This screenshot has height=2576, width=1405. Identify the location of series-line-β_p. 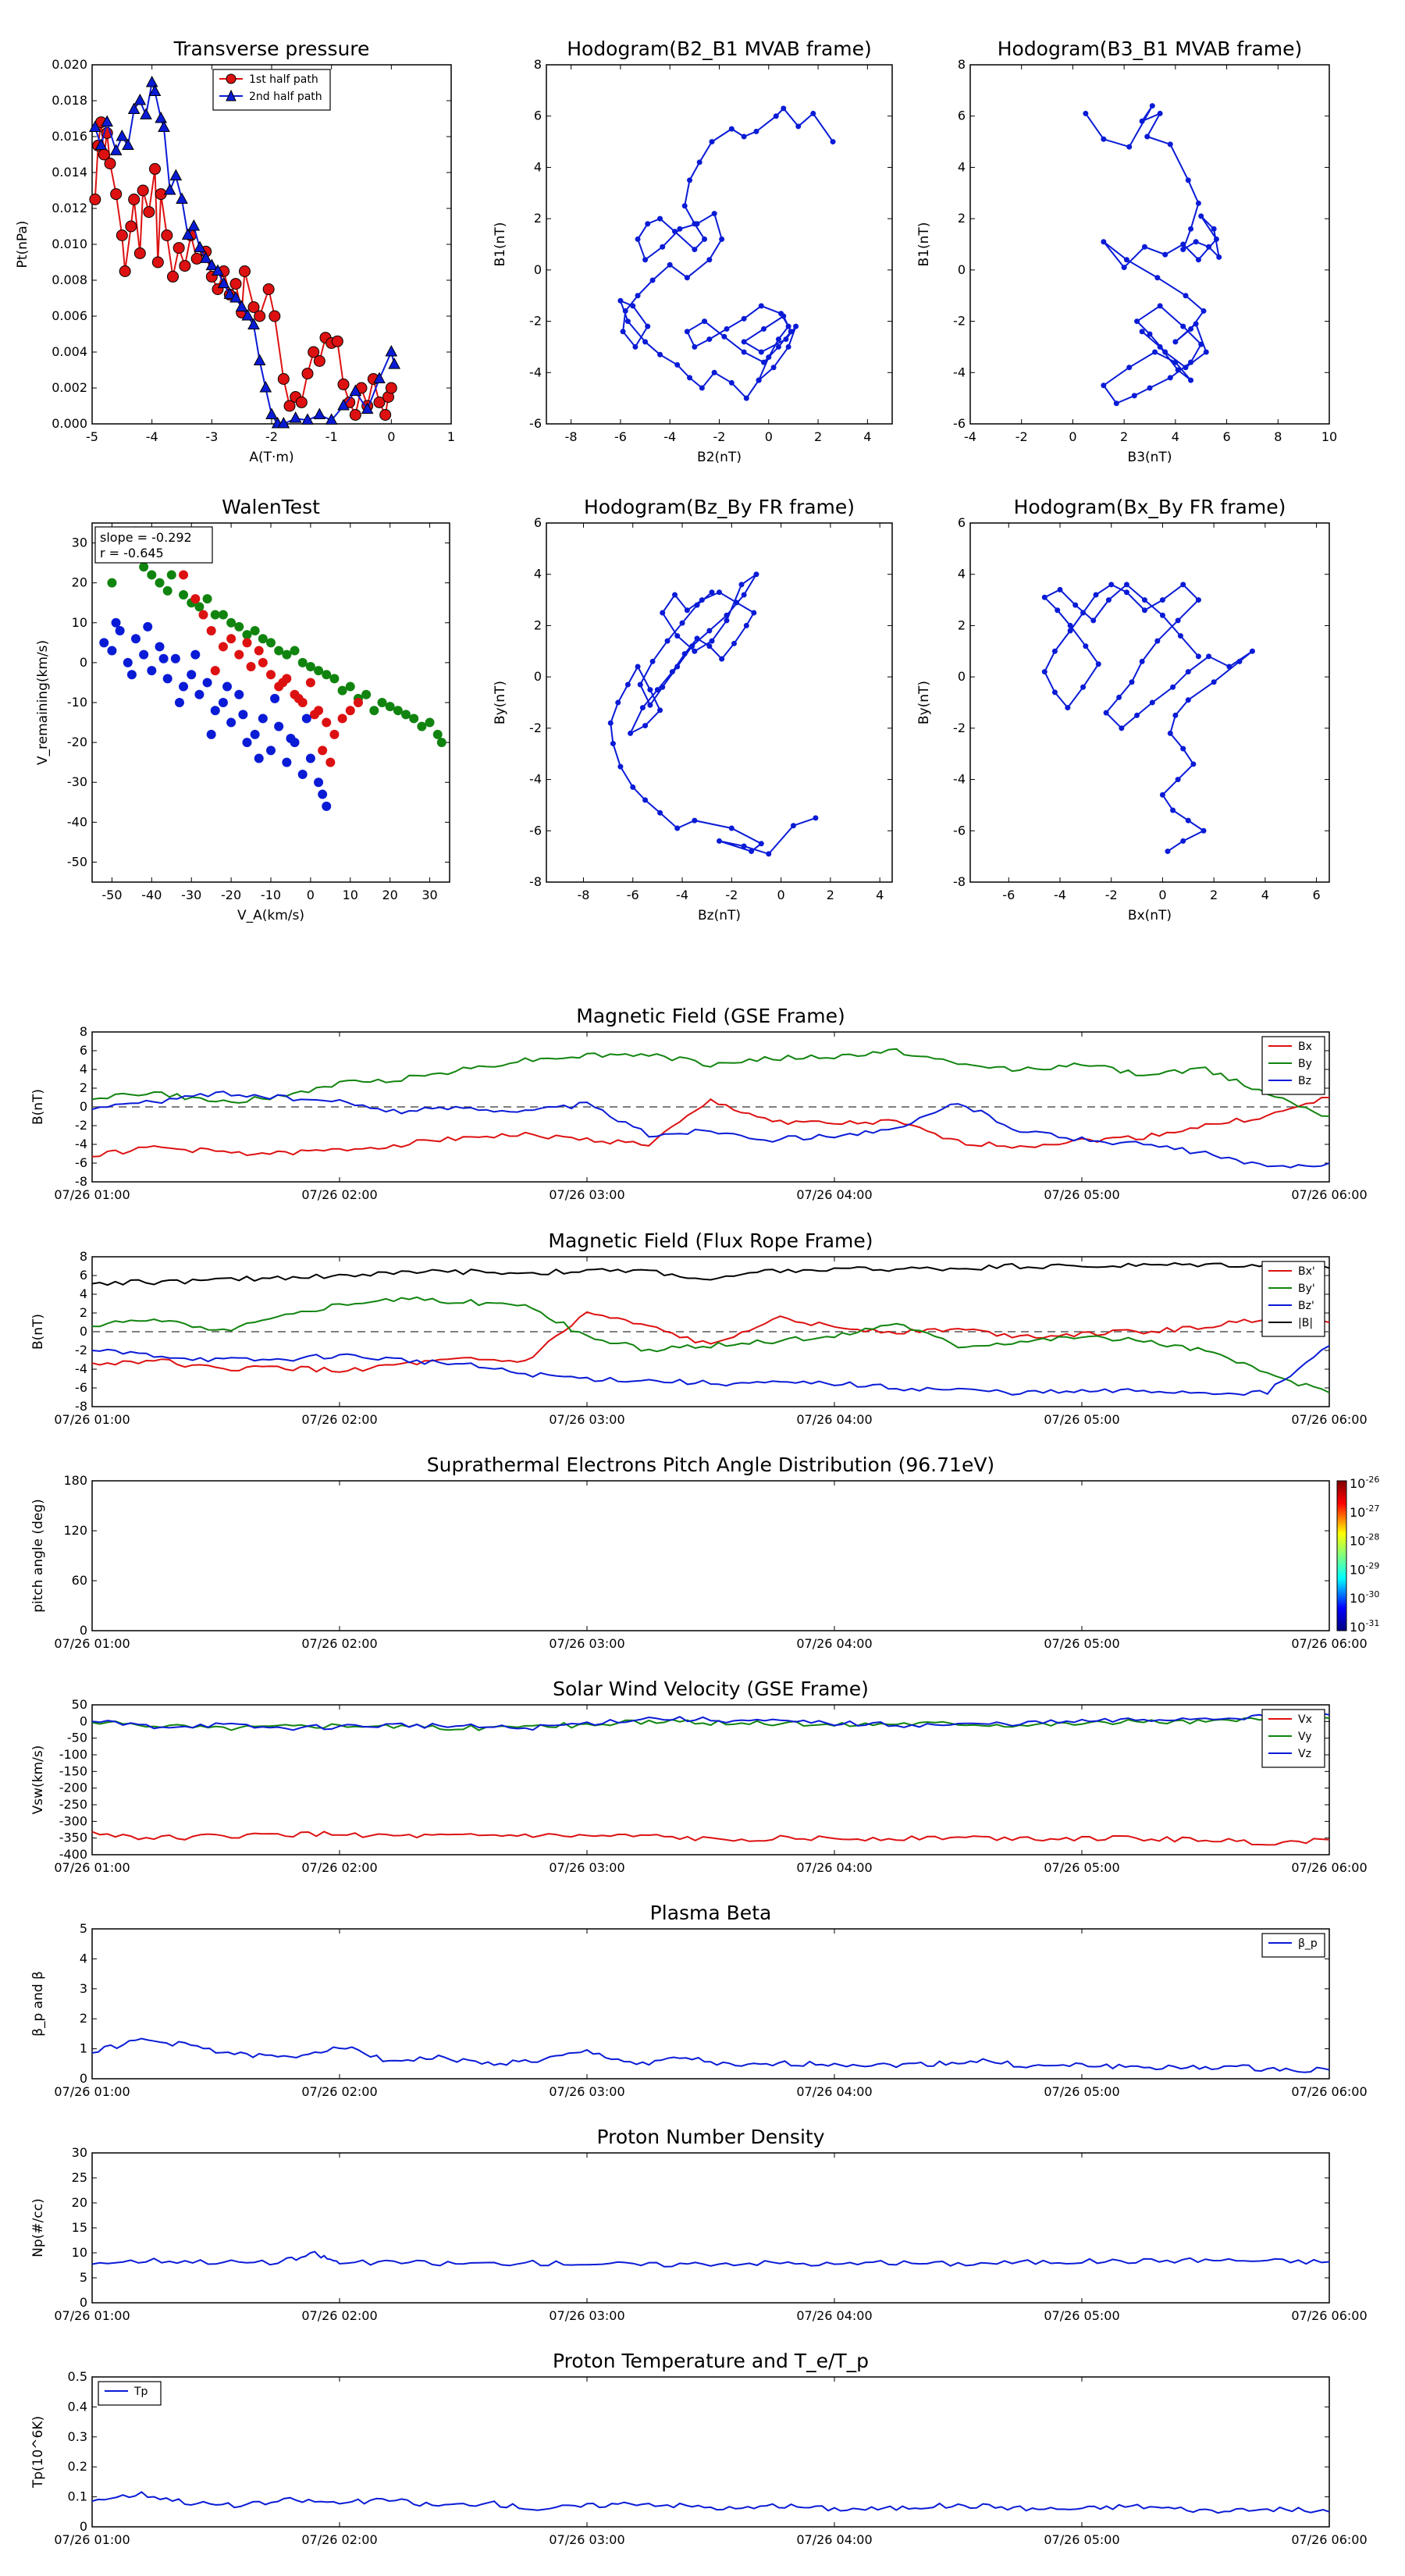
(711, 2055).